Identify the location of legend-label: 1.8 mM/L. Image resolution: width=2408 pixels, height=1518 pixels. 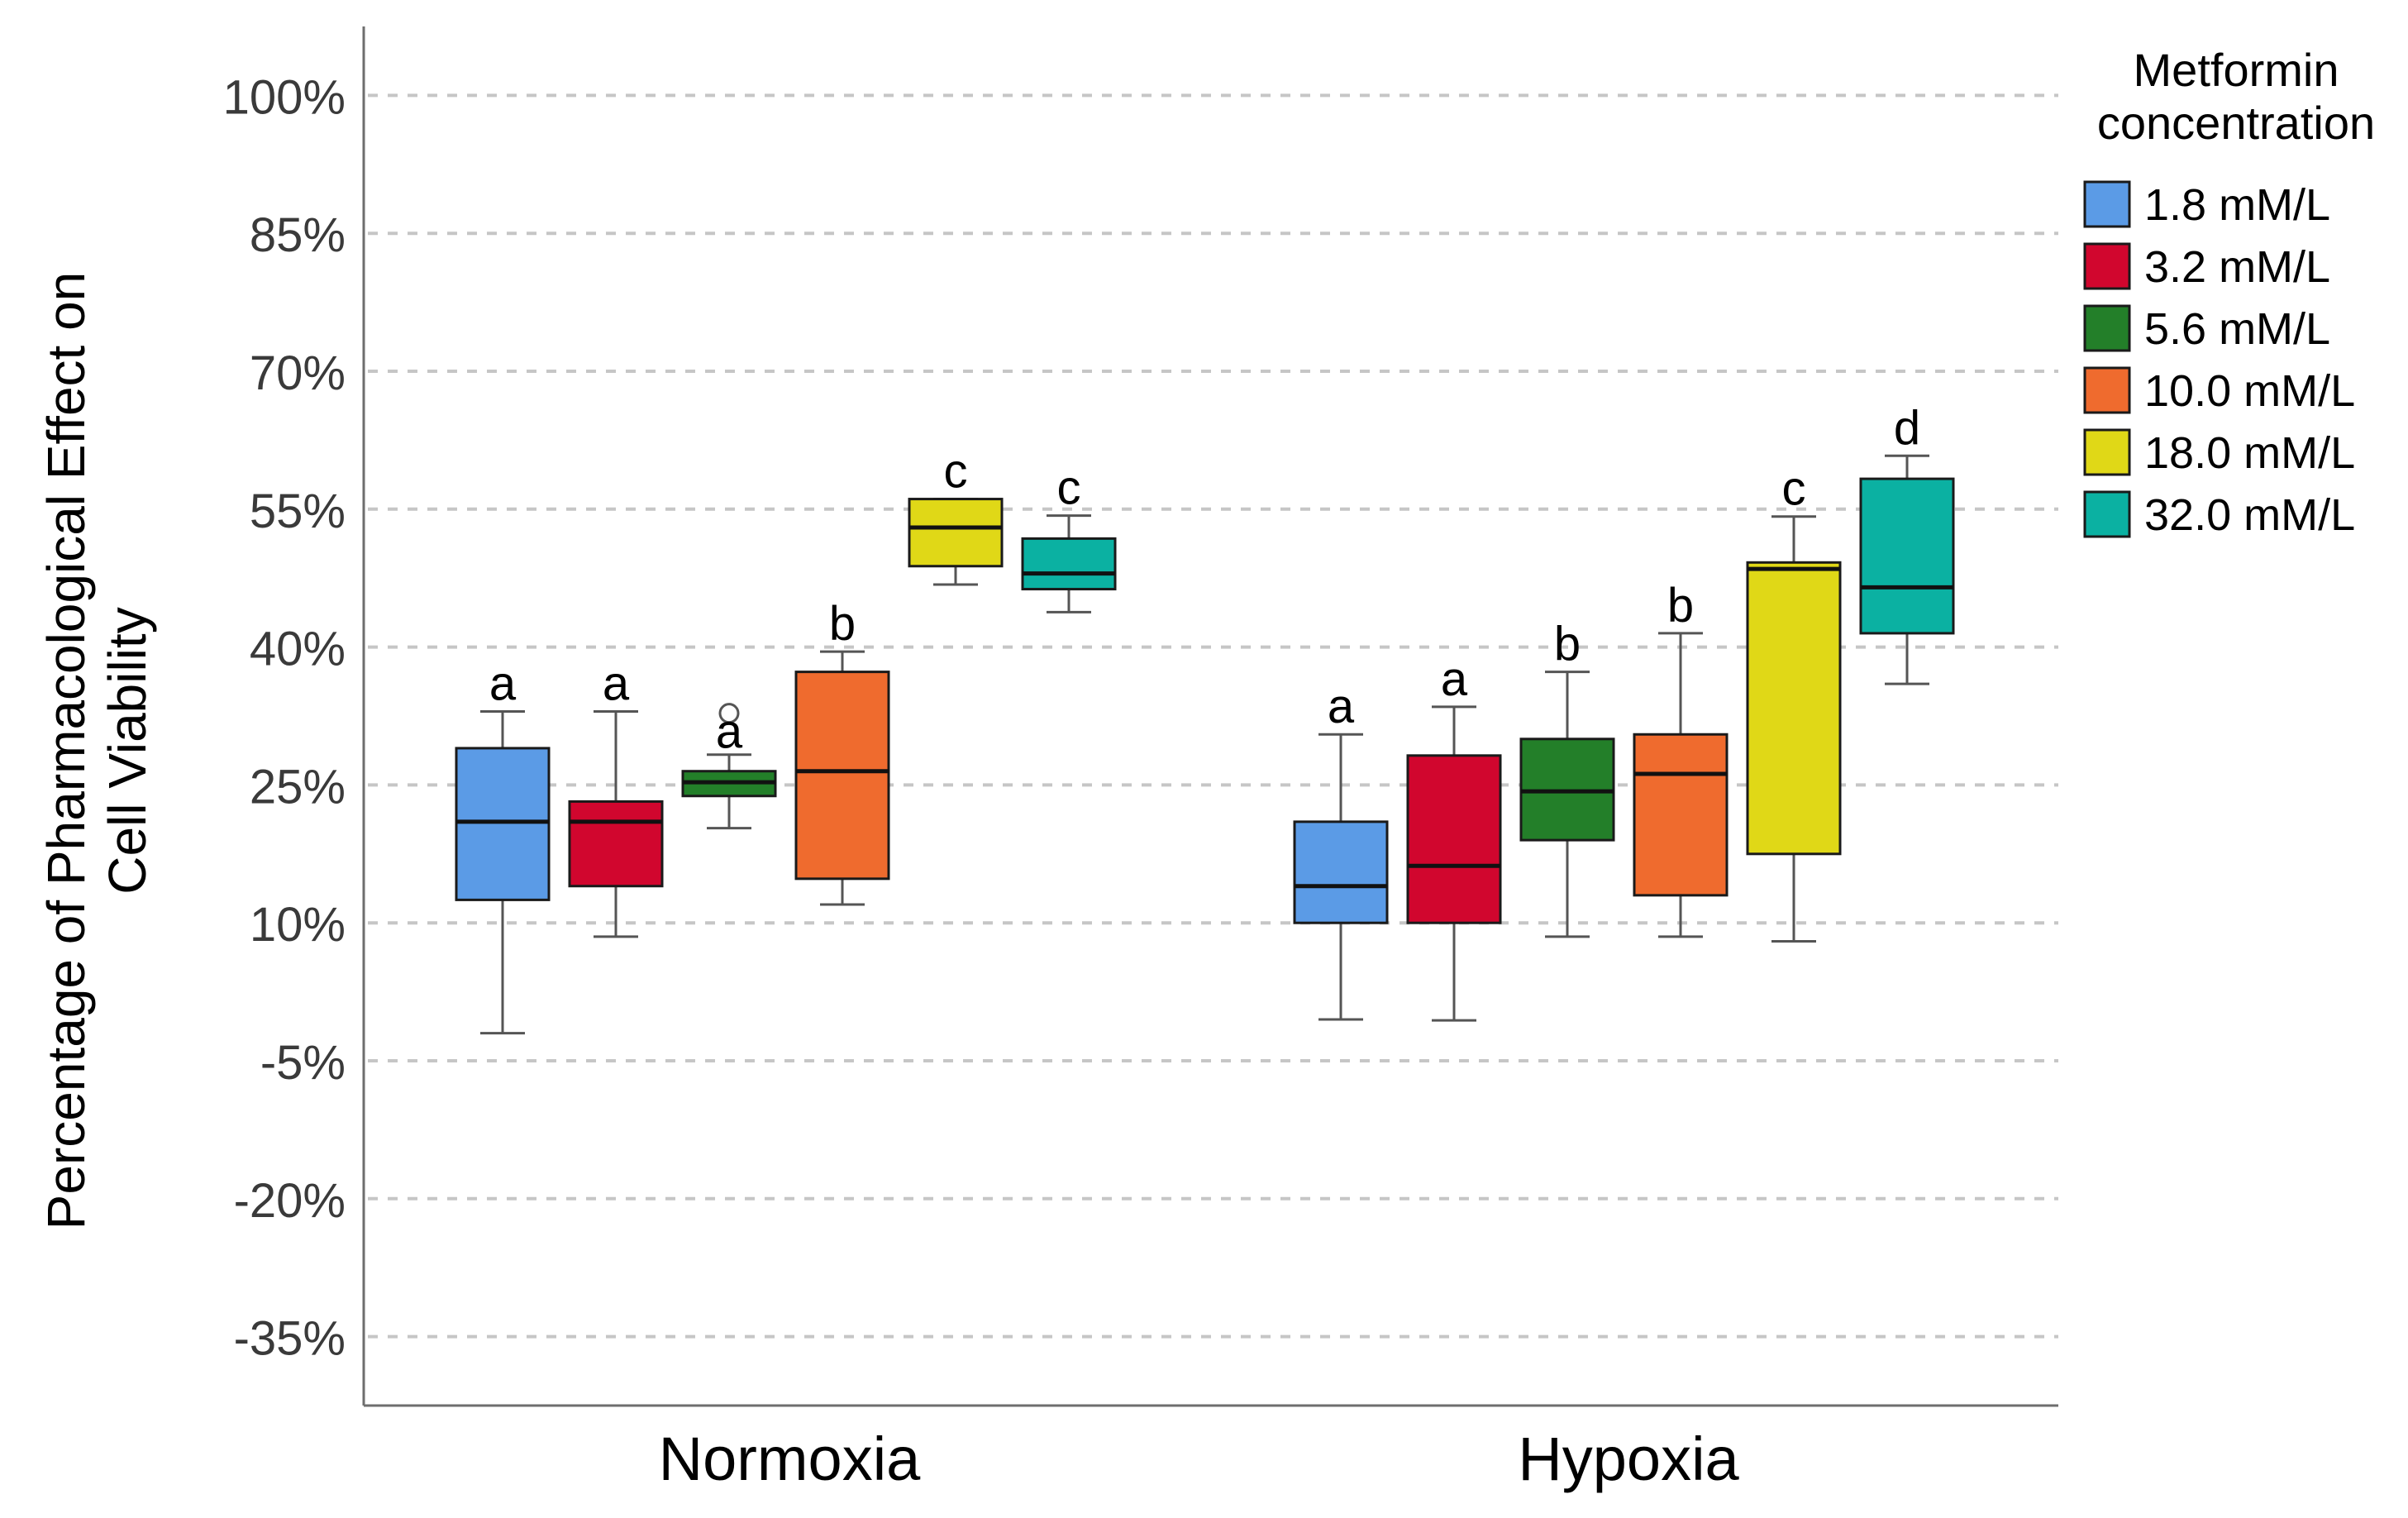
(2237, 205).